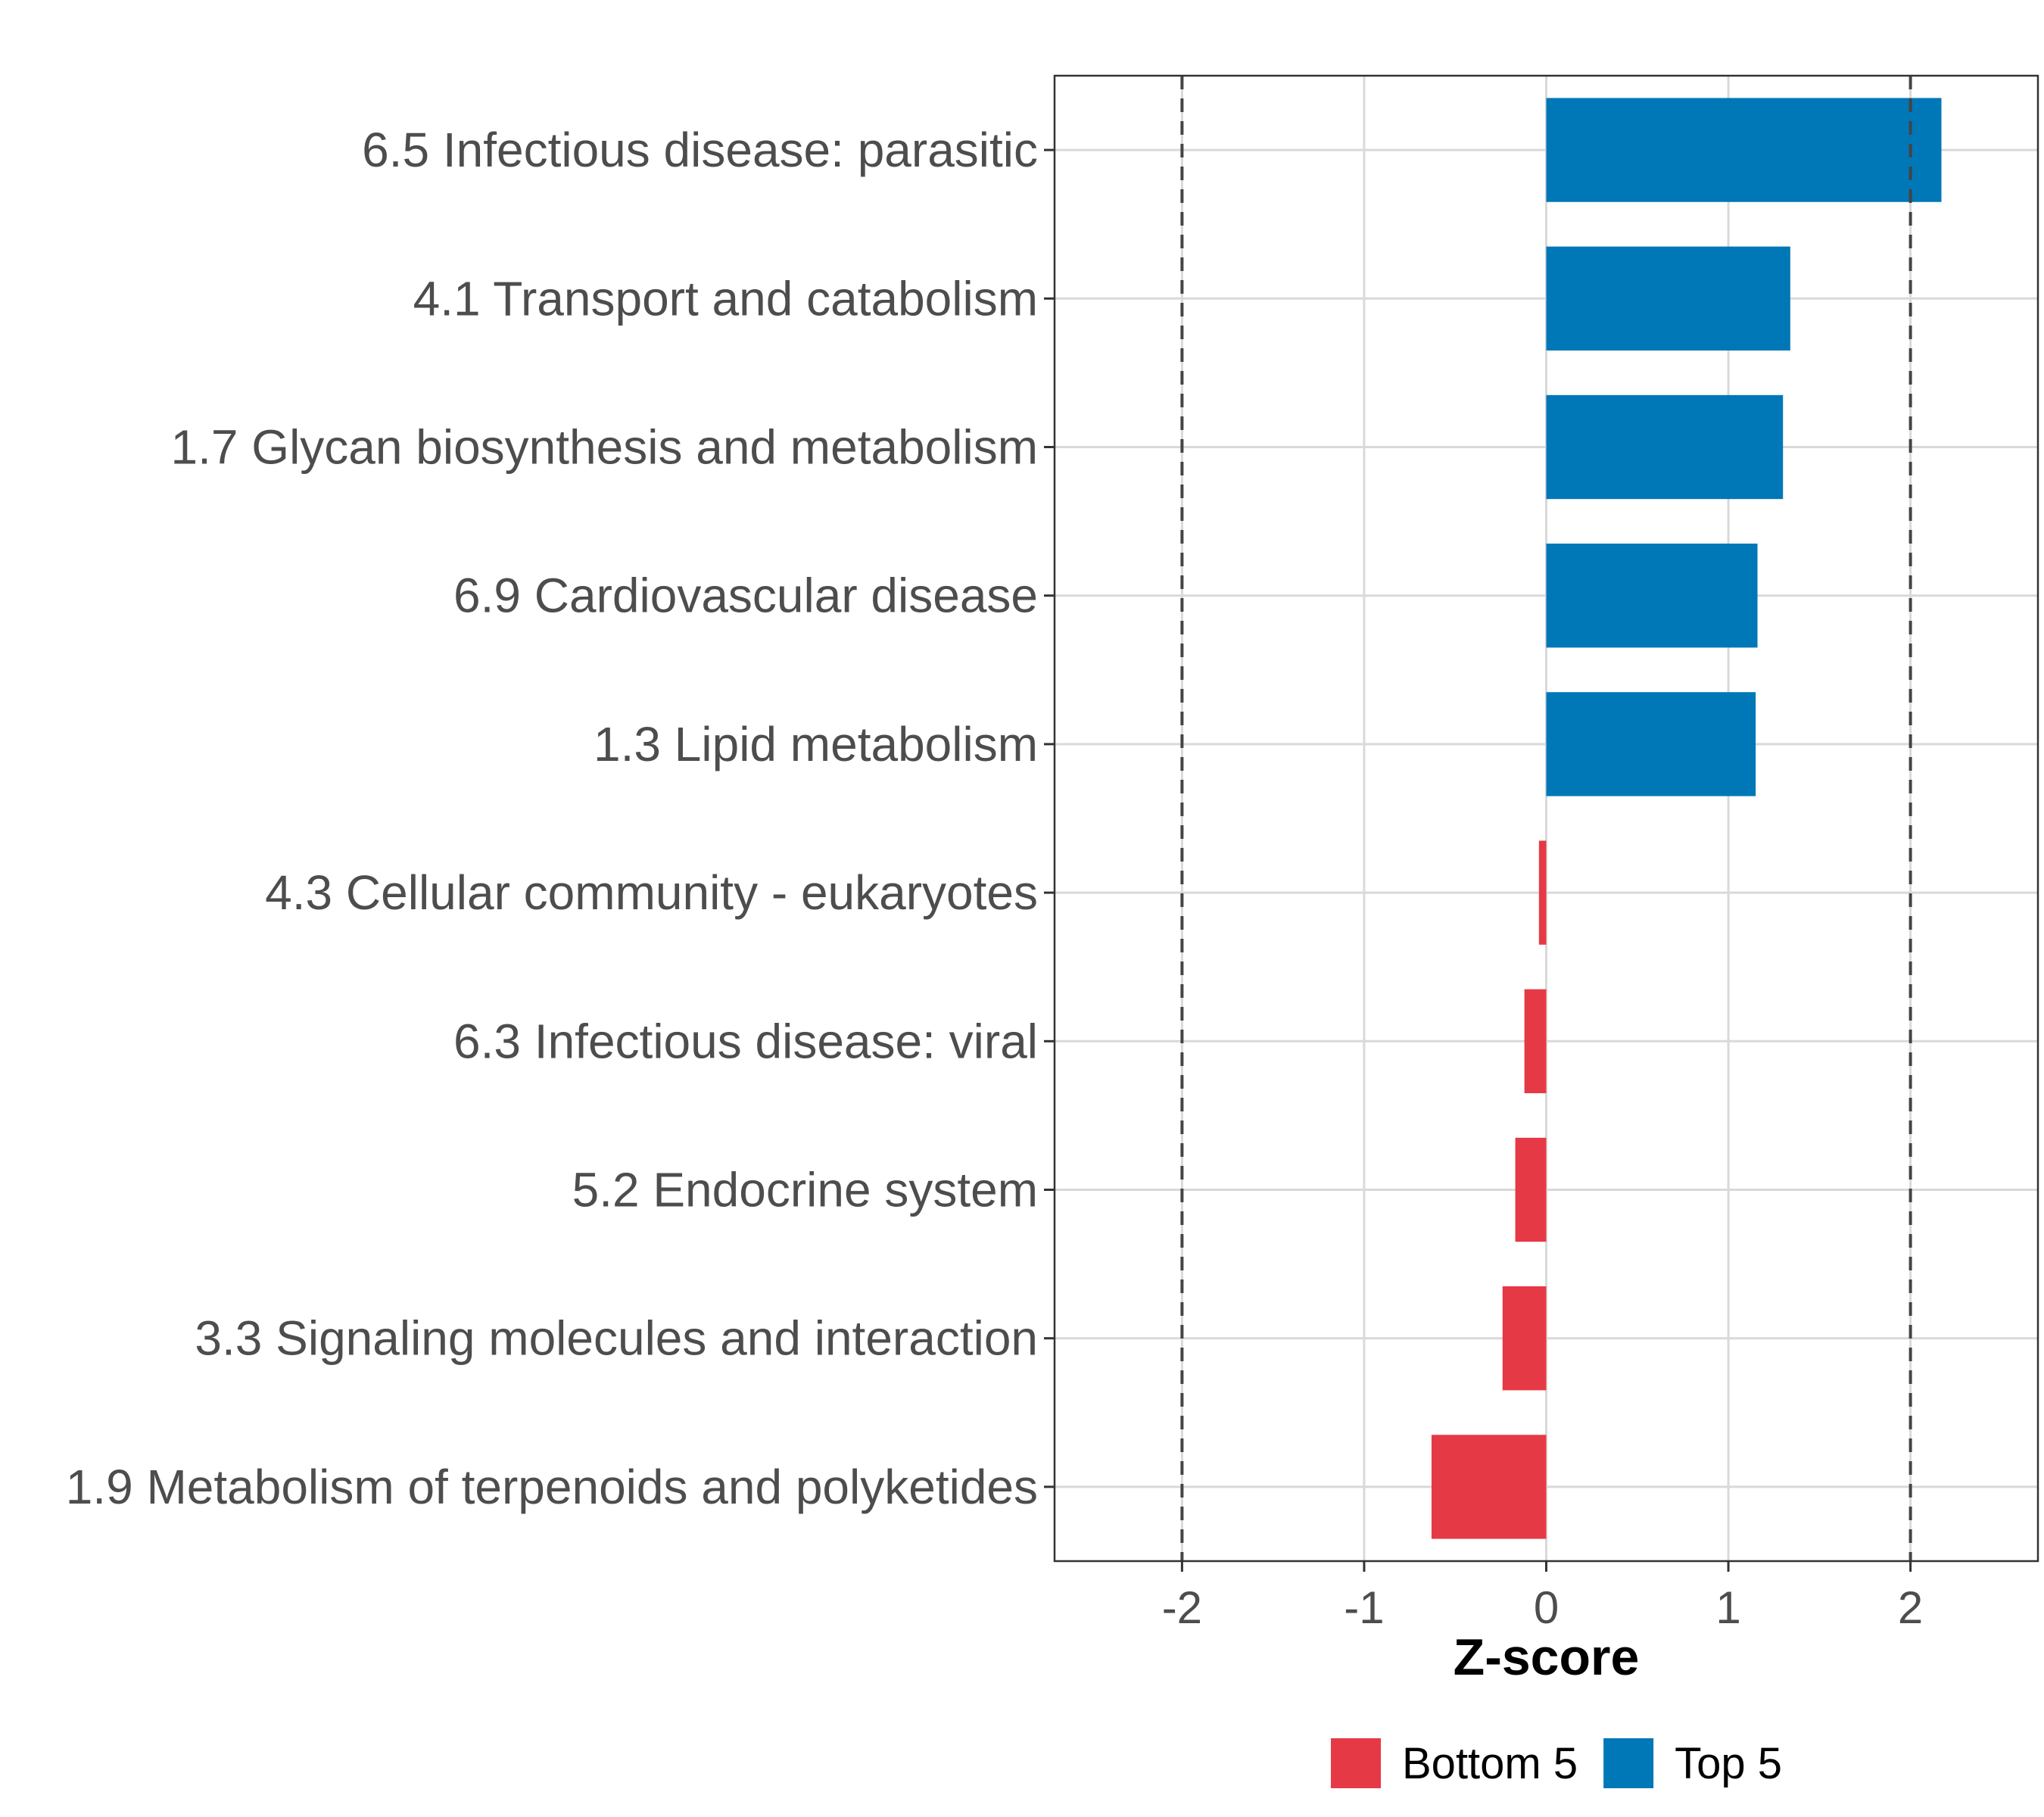 This screenshot has width=2044, height=1817. I want to click on legend: Bottom 5 Top 5, so click(1556, 1763).